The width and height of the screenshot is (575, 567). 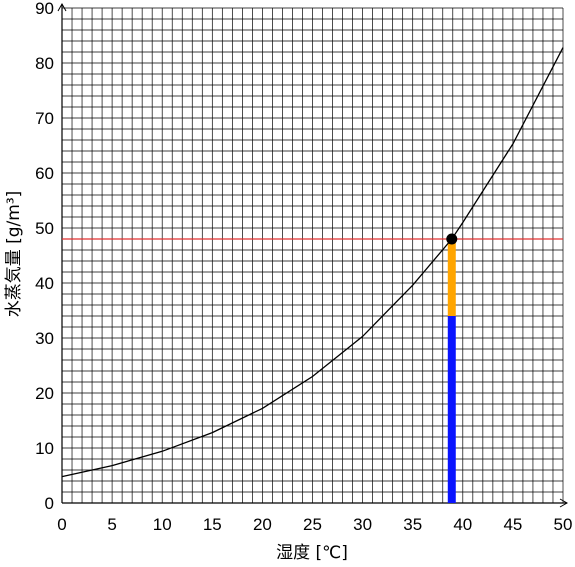 What do you see at coordinates (563, 524) in the screenshot?
I see `x-tick-label: 50` at bounding box center [563, 524].